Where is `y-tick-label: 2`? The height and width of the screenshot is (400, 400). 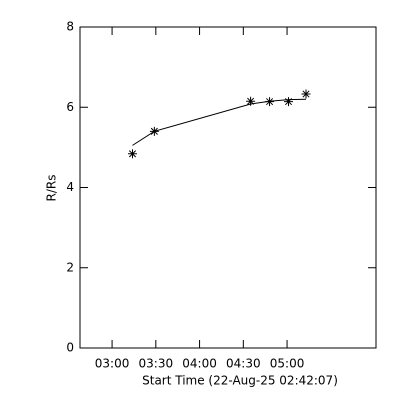
y-tick-label: 2 is located at coordinates (70, 267).